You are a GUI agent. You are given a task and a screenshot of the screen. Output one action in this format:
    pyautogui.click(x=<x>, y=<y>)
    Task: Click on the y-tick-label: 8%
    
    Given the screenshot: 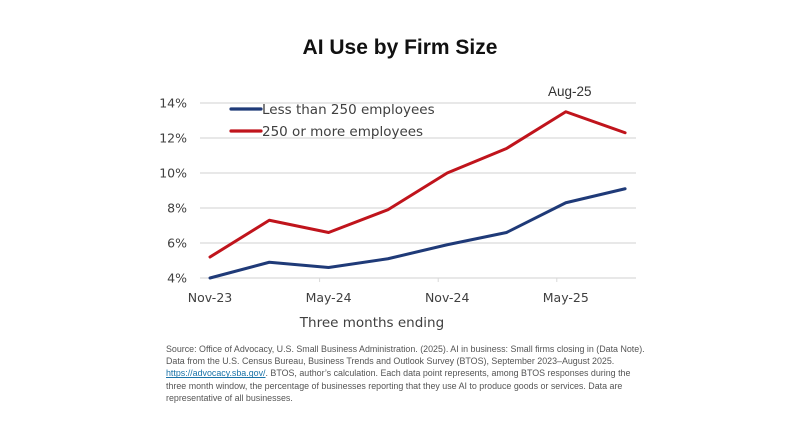 What is the action you would take?
    pyautogui.click(x=177, y=208)
    